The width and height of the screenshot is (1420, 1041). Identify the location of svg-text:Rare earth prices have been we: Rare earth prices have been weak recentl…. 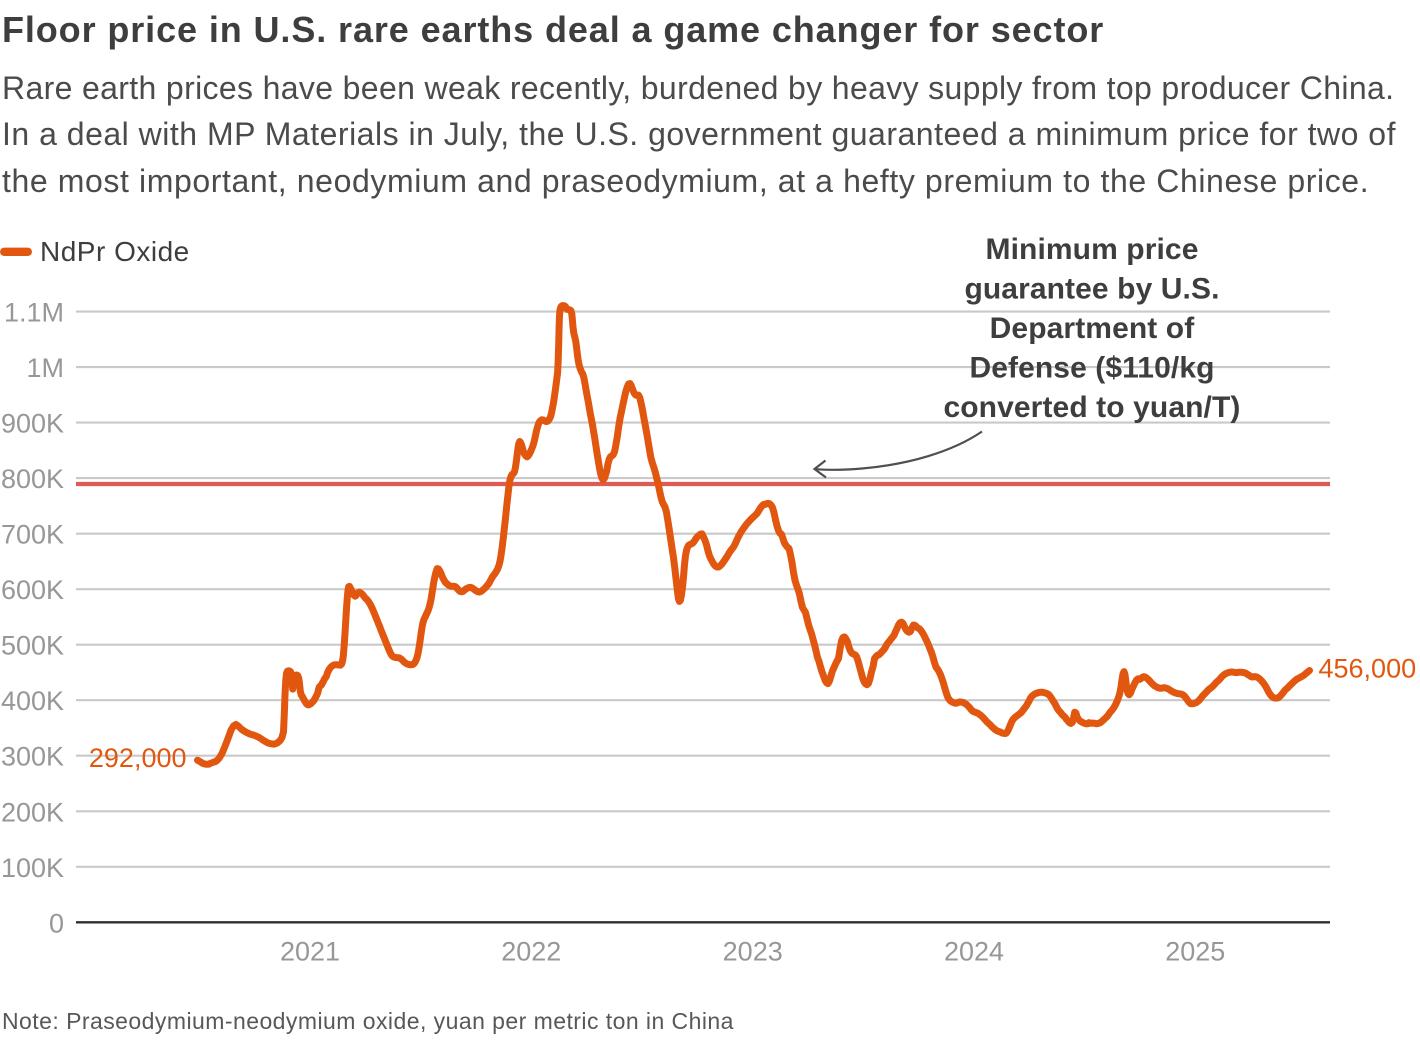
(698, 88).